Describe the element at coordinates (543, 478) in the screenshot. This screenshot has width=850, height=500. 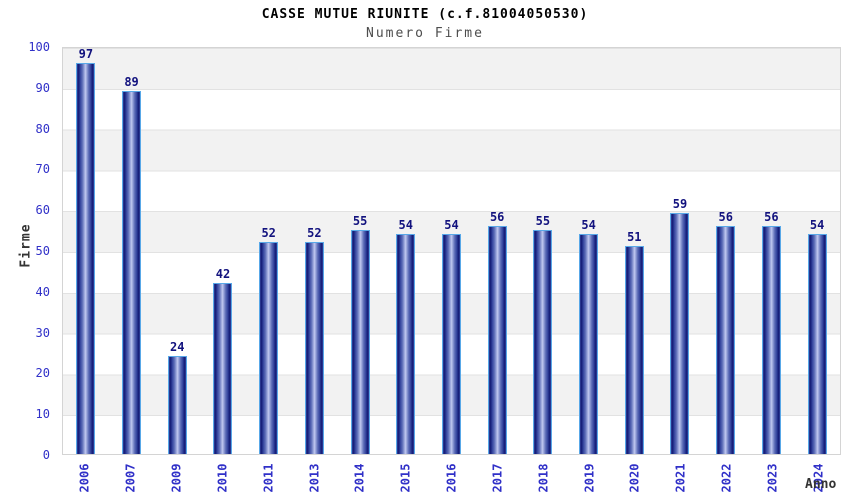
I see `x-tick-label: 2018` at that location.